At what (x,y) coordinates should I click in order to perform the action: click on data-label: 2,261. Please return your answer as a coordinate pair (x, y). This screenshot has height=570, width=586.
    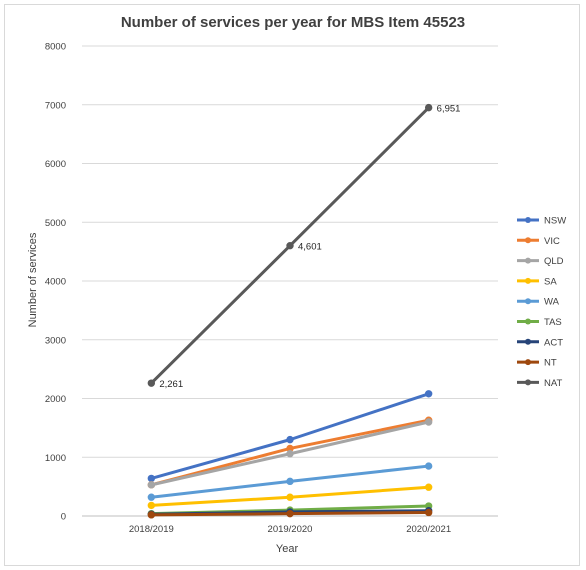
    Looking at the image, I should click on (171, 384).